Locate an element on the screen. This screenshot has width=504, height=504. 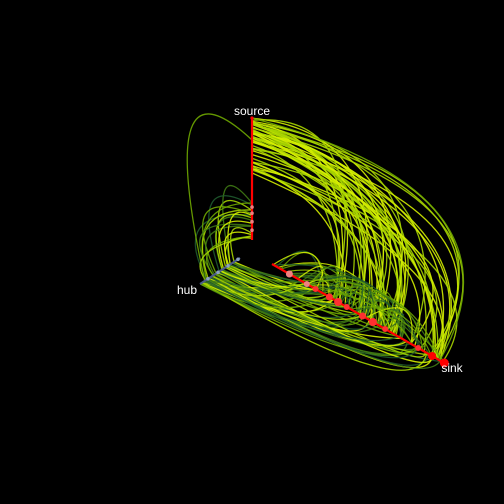
axis-label-source: source is located at coordinates (252, 111).